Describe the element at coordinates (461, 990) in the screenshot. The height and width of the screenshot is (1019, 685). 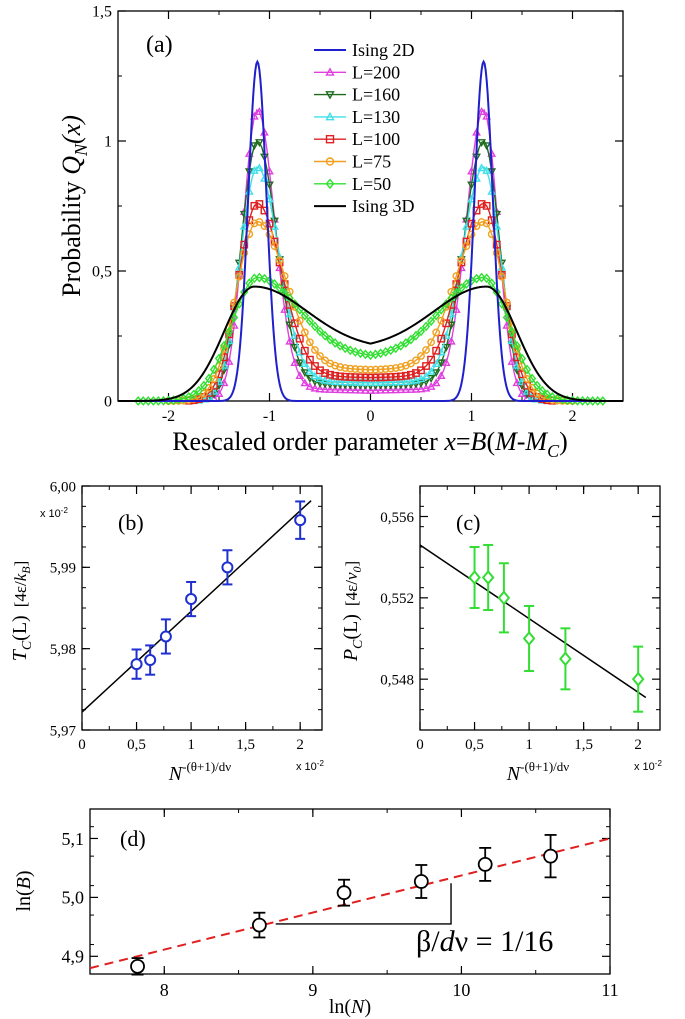
I see `x-tick-label: 10` at that location.